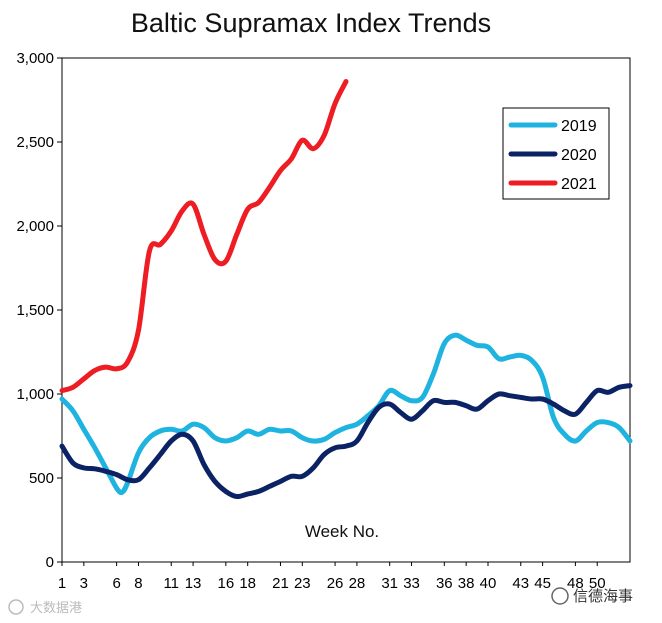 This screenshot has width=662, height=623. What do you see at coordinates (335, 583) in the screenshot?
I see `x-tick-label: 26` at bounding box center [335, 583].